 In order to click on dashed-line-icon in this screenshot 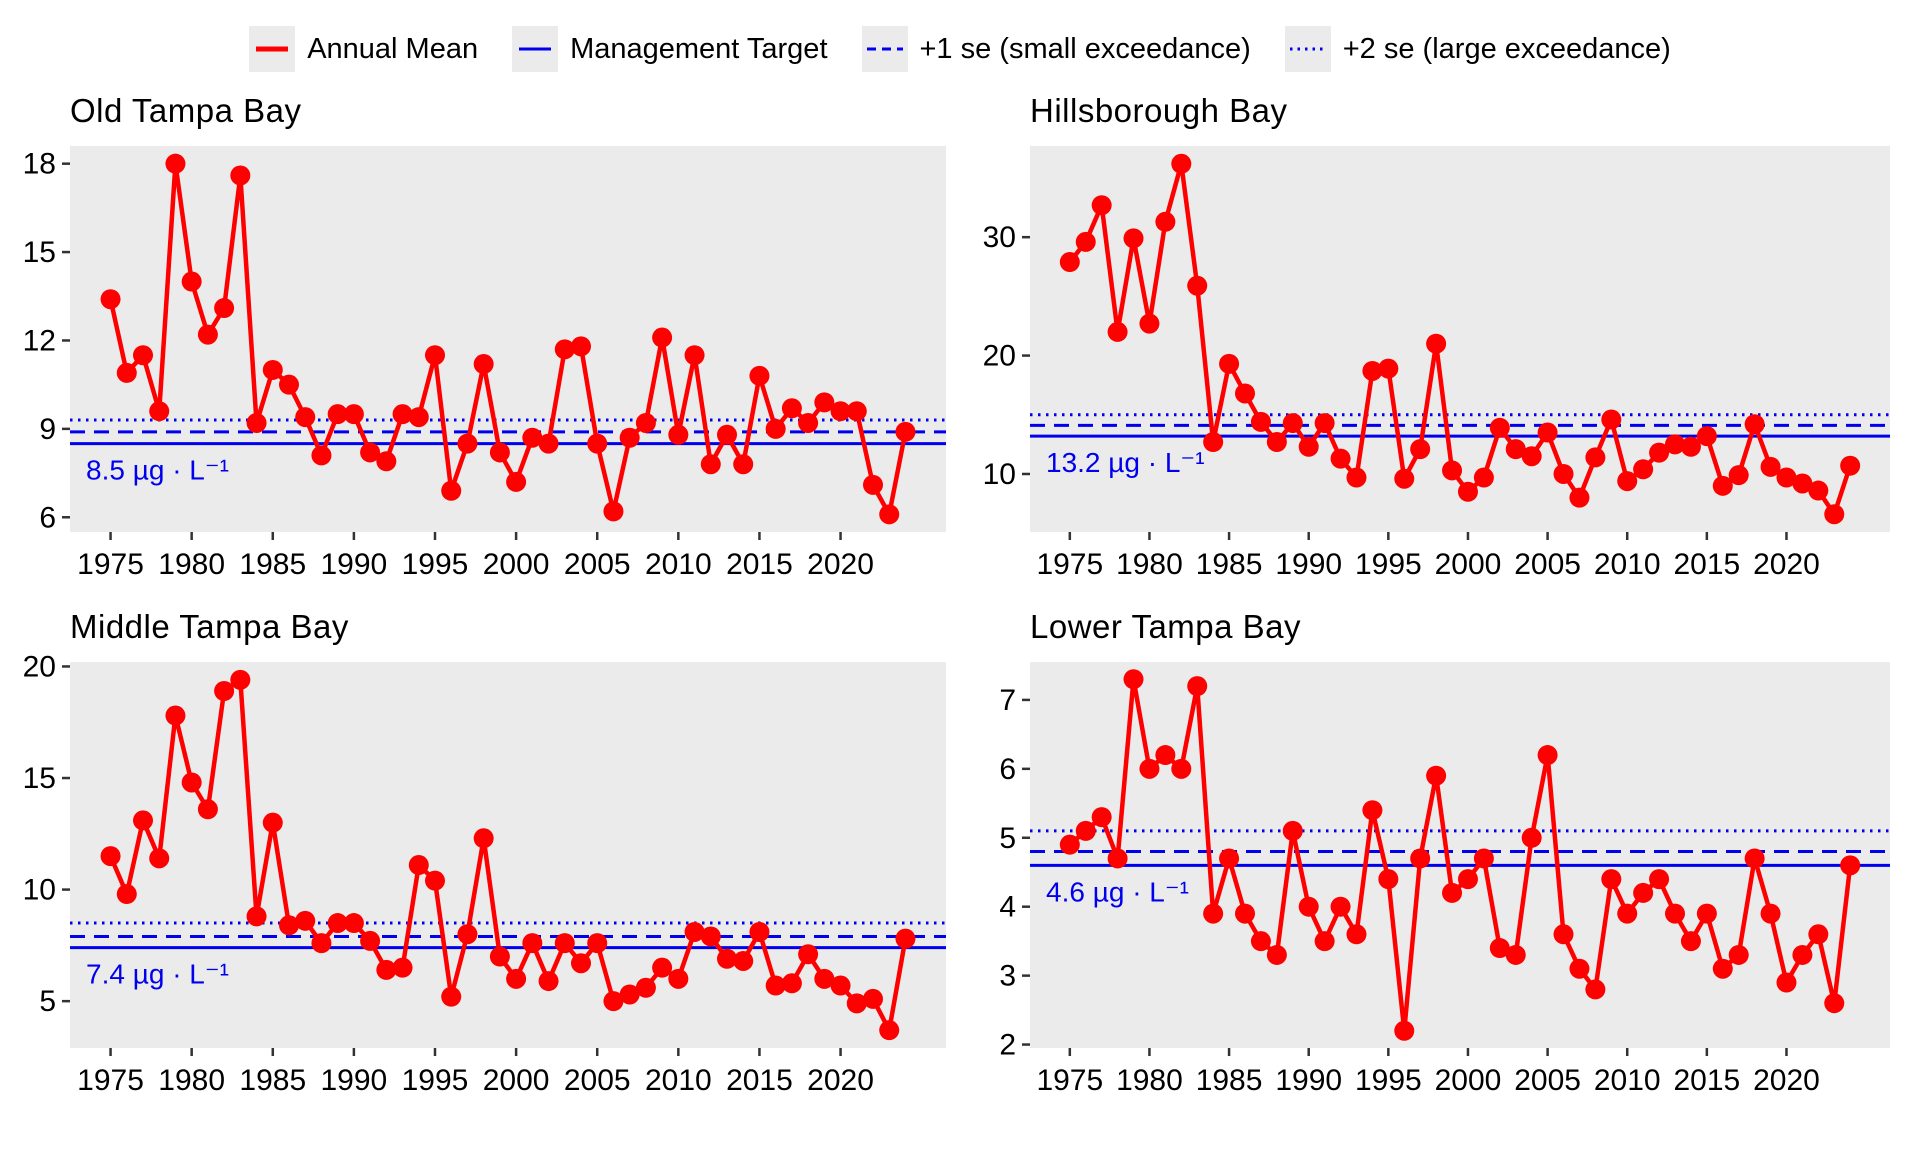, I will do `click(884, 49)`.